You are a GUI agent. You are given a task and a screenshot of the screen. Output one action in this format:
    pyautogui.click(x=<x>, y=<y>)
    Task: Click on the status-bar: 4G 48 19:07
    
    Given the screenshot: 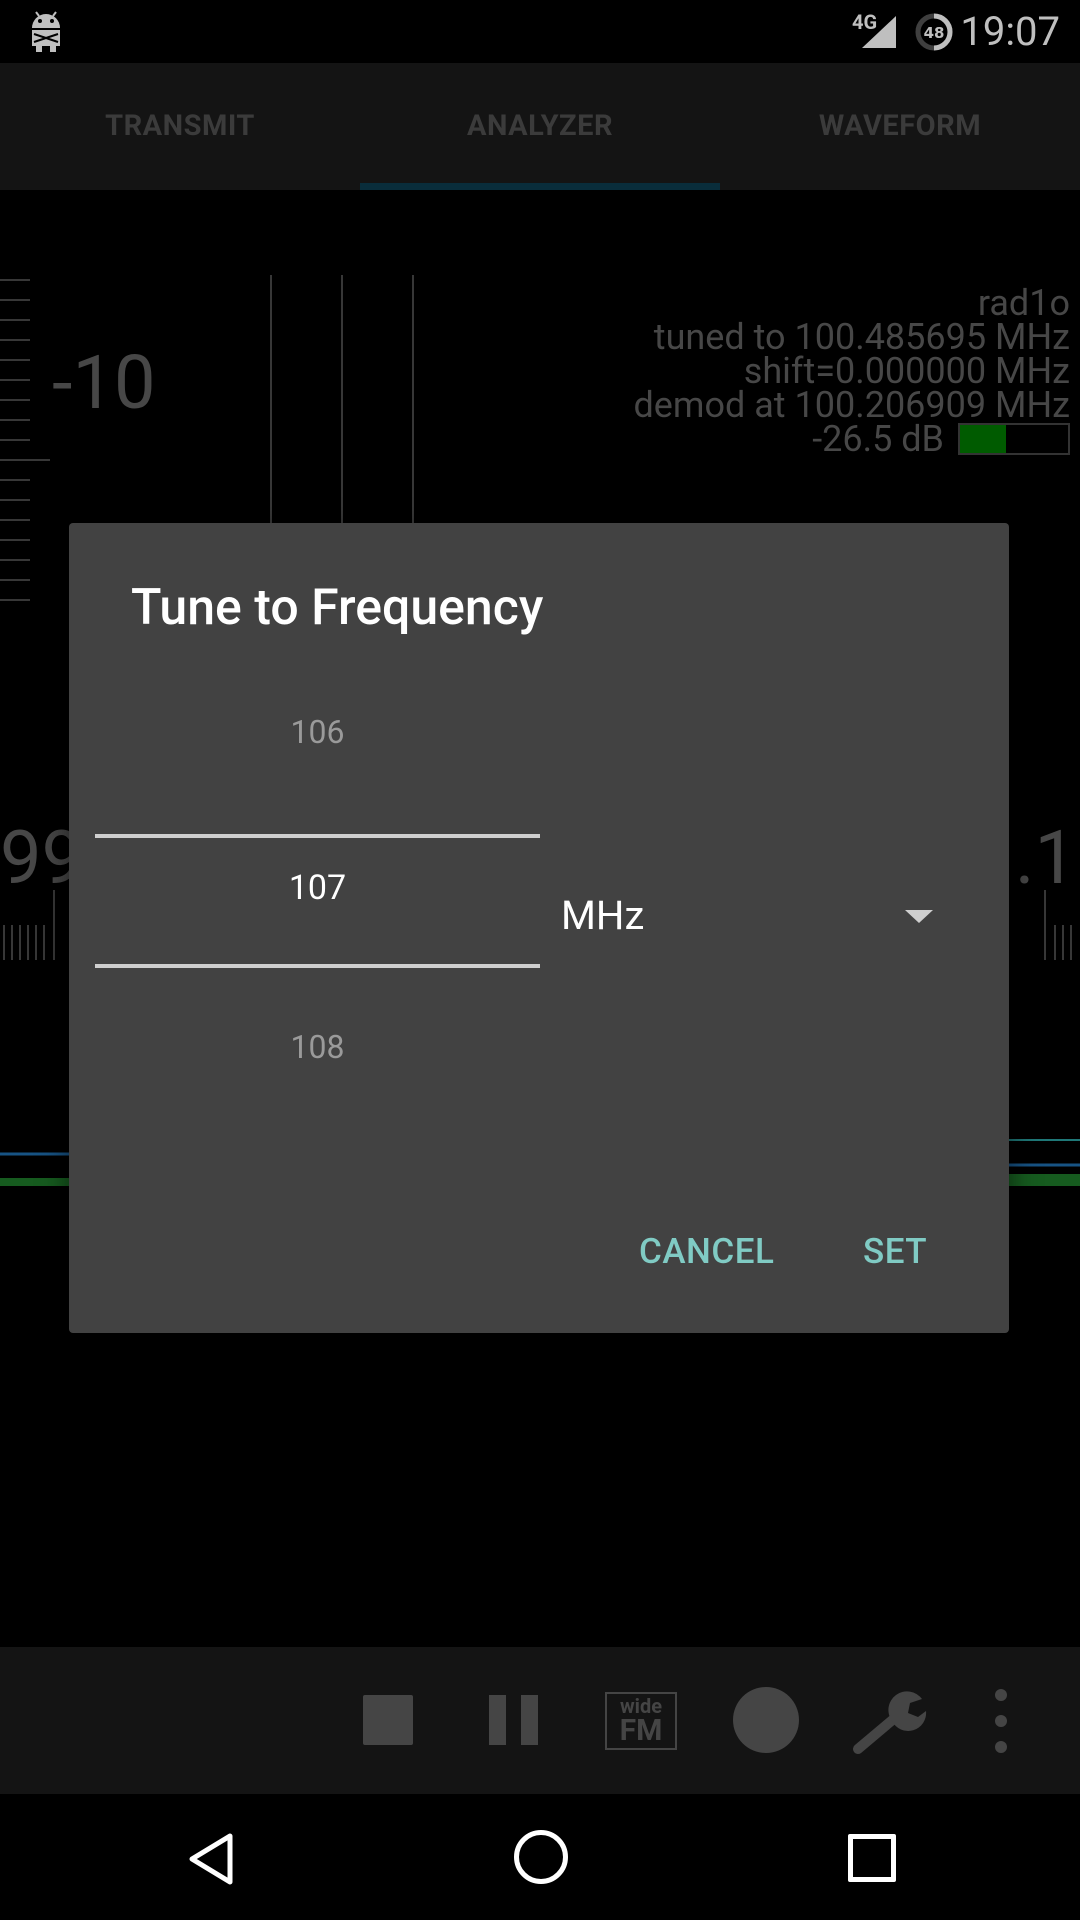 What is the action you would take?
    pyautogui.click(x=540, y=31)
    